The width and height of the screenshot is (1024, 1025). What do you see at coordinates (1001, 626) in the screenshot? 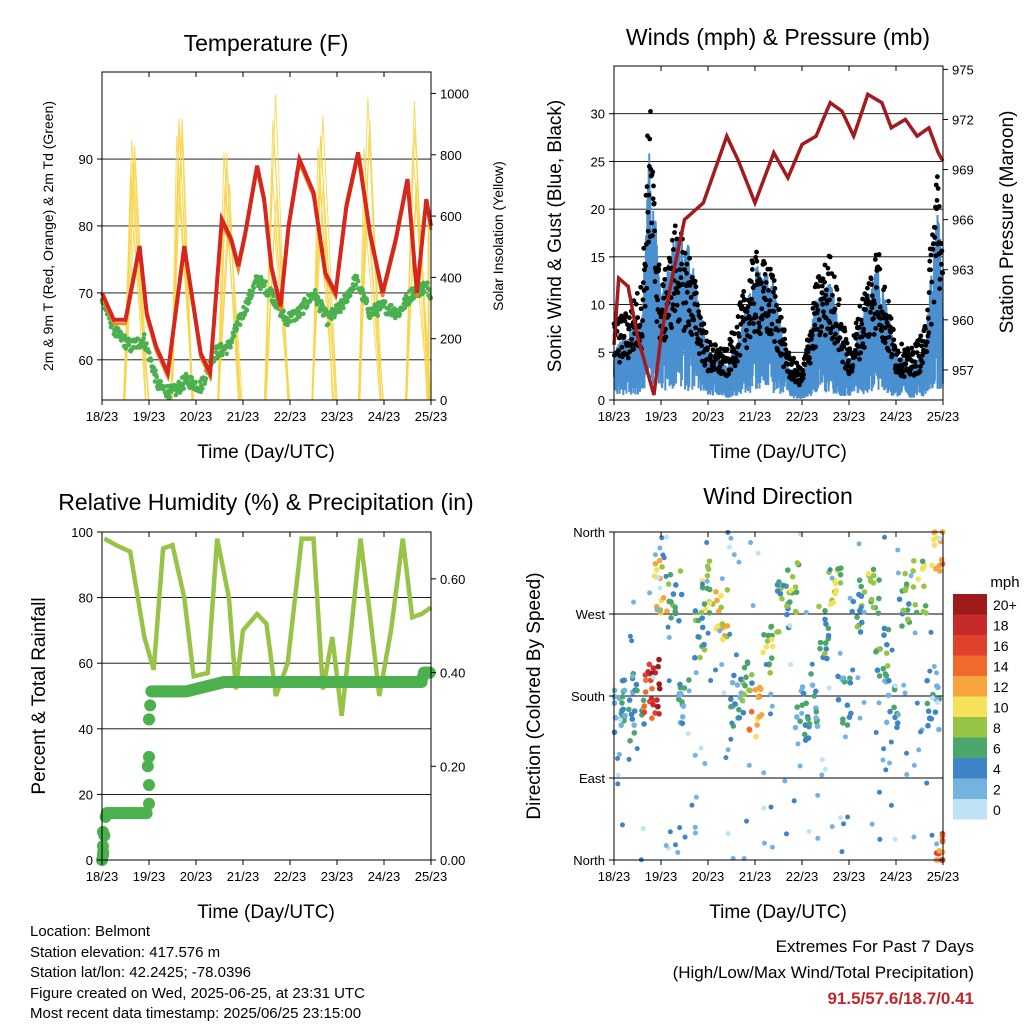
I see `speed-legend-label: 18` at bounding box center [1001, 626].